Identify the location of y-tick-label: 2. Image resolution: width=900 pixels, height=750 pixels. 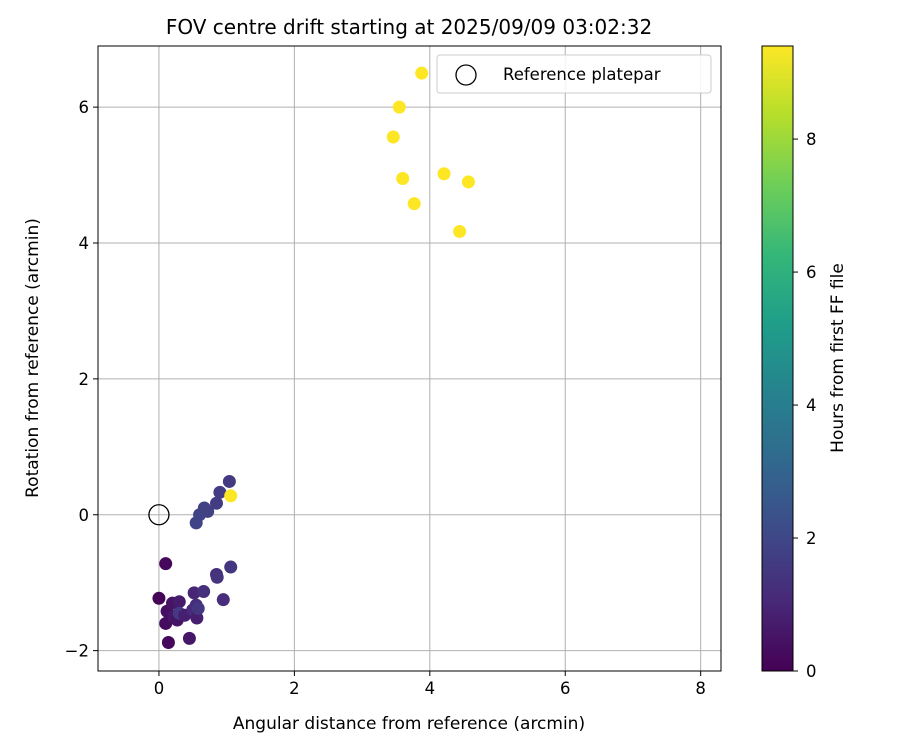
(84, 379).